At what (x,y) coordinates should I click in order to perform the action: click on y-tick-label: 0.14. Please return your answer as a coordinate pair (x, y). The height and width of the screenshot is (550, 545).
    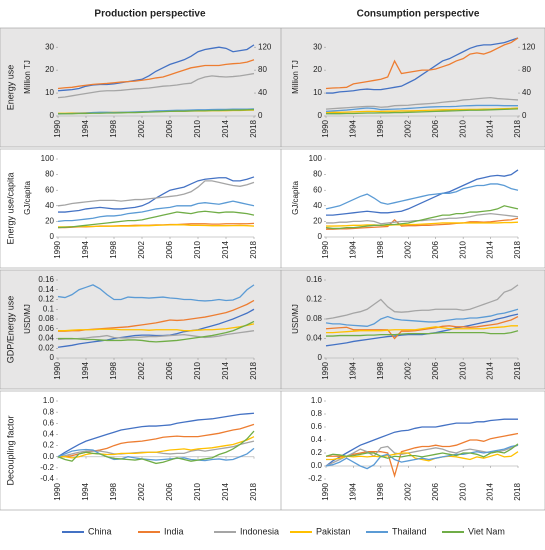
    Looking at the image, I should click on (46, 289).